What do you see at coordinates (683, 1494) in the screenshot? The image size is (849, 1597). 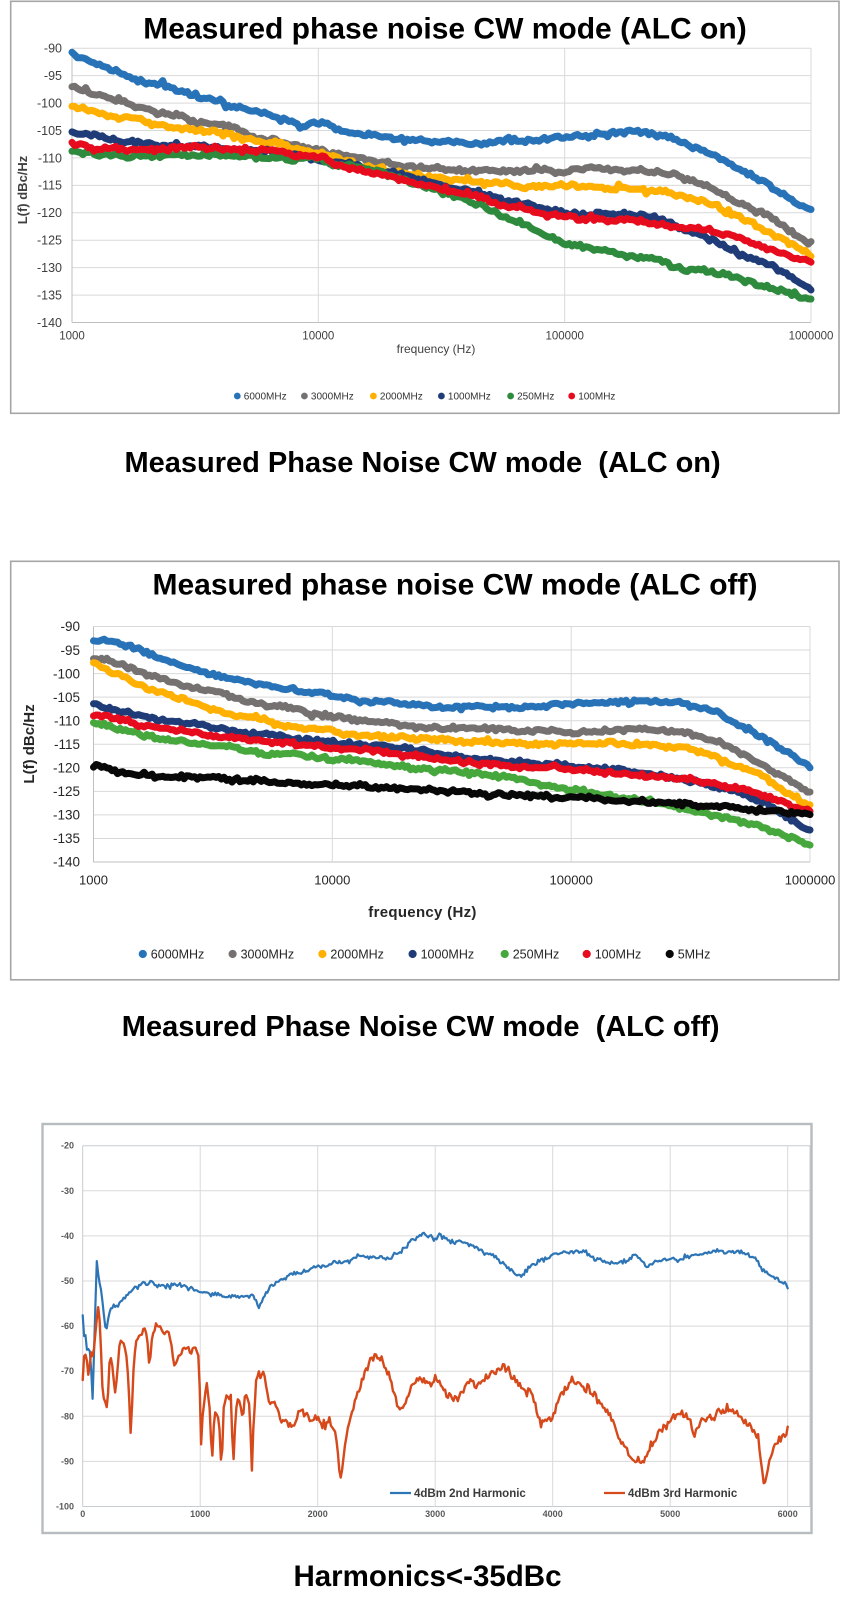 I see `svg-text: 4dBm 3rd Harmonic` at bounding box center [683, 1494].